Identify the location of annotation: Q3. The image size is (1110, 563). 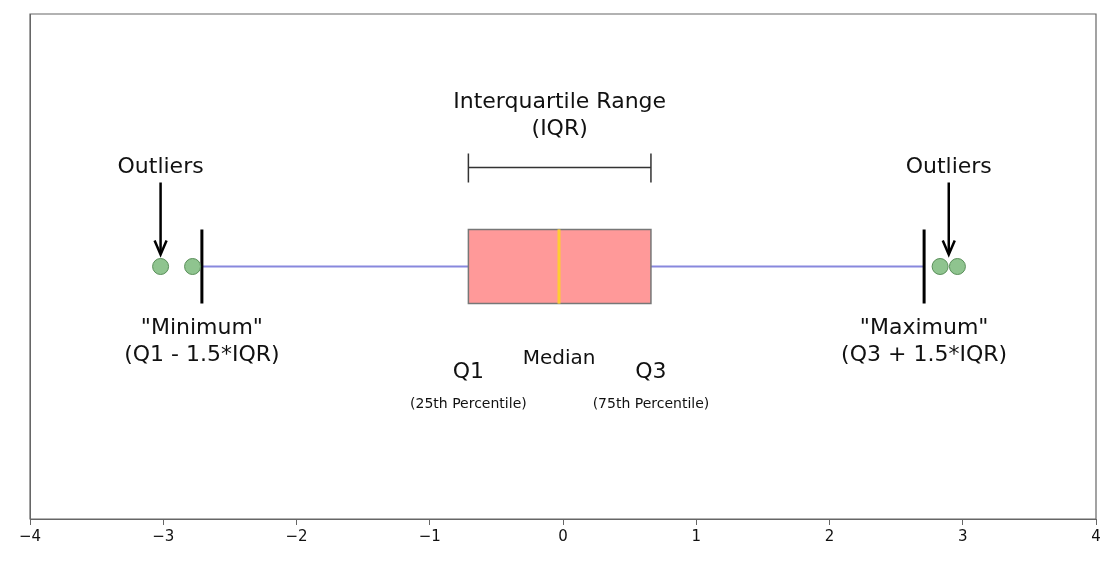
(651, 371).